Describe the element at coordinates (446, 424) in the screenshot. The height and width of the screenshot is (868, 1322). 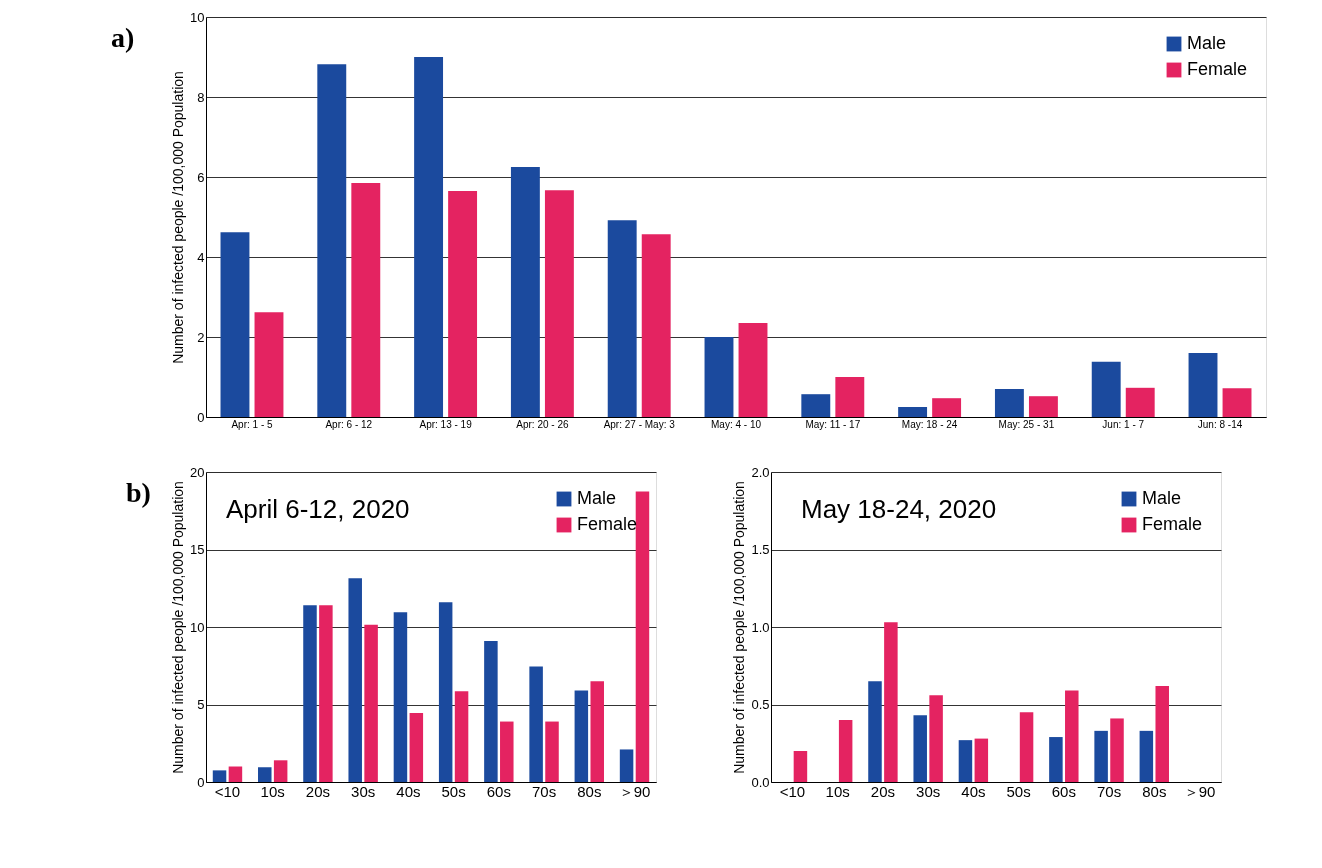
I see `x-tick-label: Apr: 13 - 19` at that location.